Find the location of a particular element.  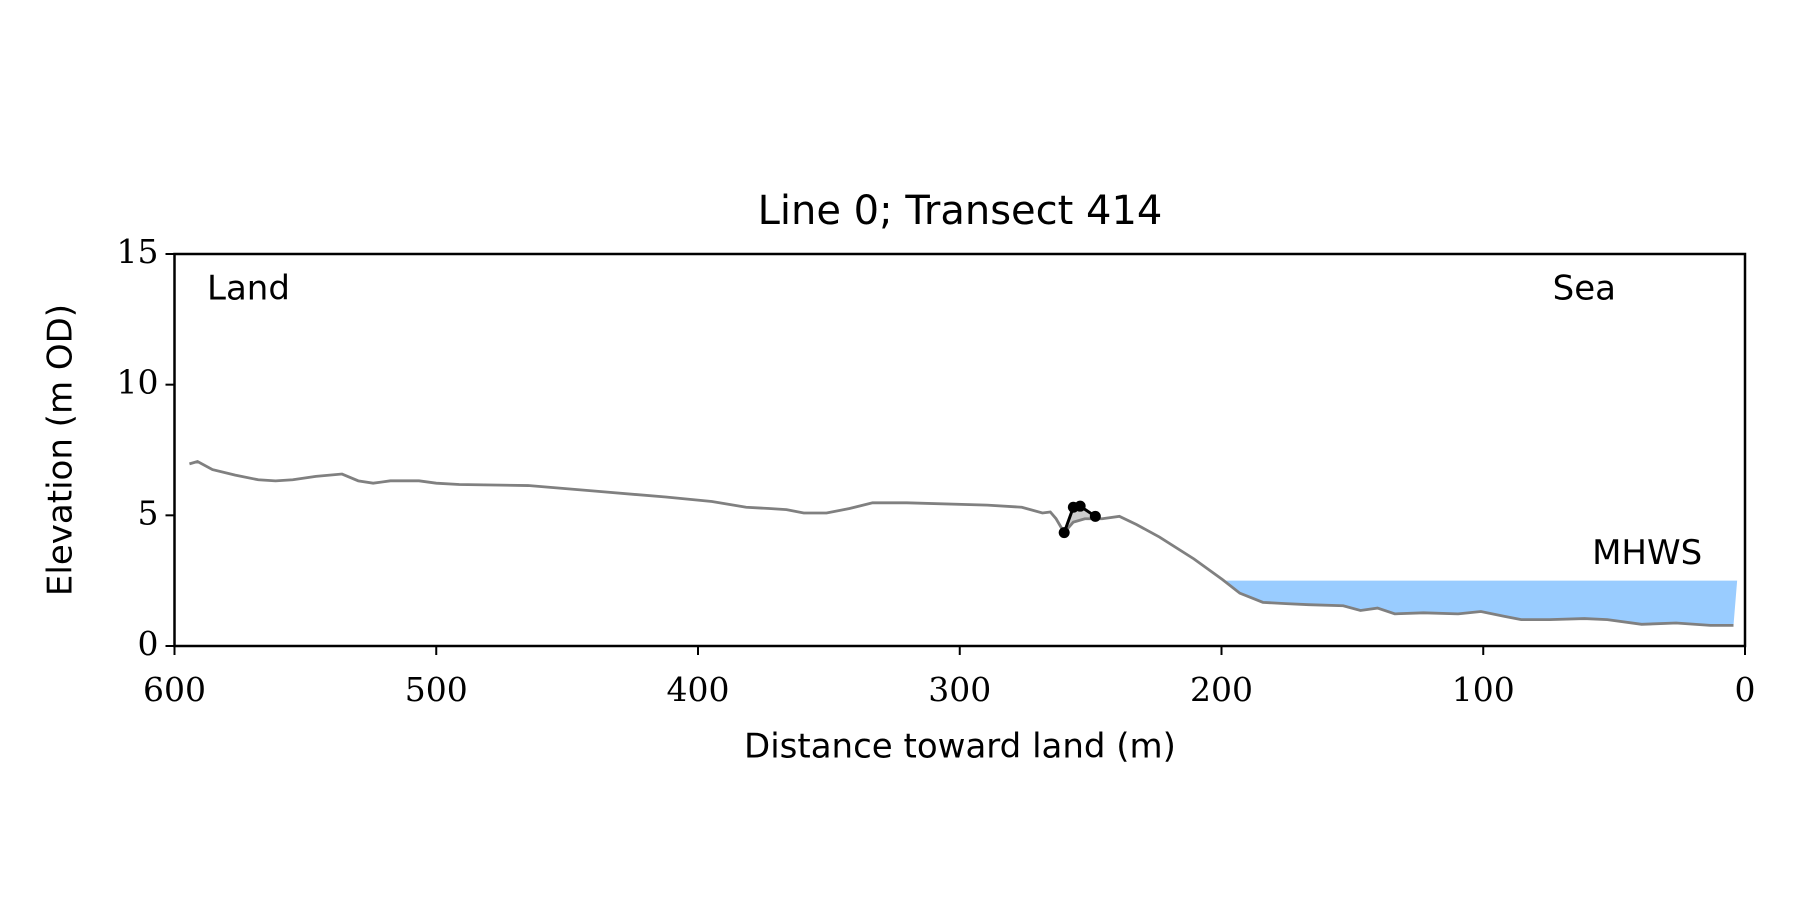

y-tick-label: 0 is located at coordinates (148, 643).